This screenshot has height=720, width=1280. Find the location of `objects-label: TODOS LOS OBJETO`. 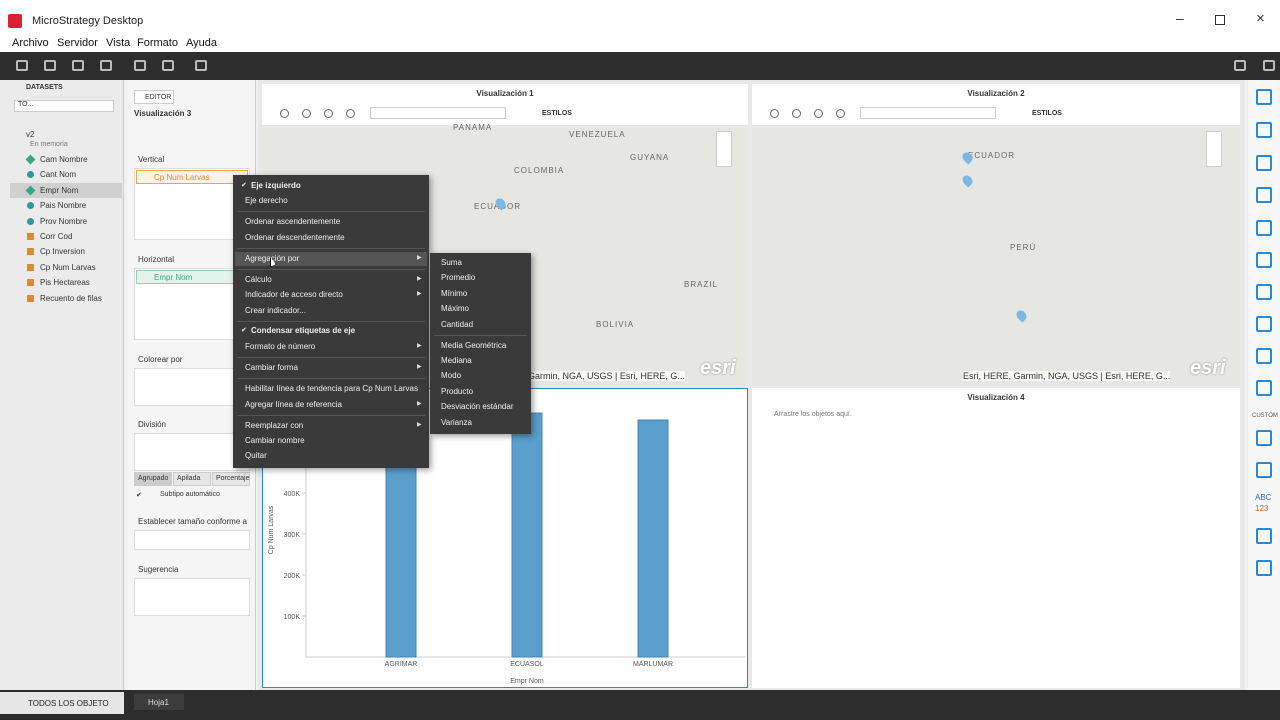

objects-label: TODOS LOS OBJETO is located at coordinates (68, 703).